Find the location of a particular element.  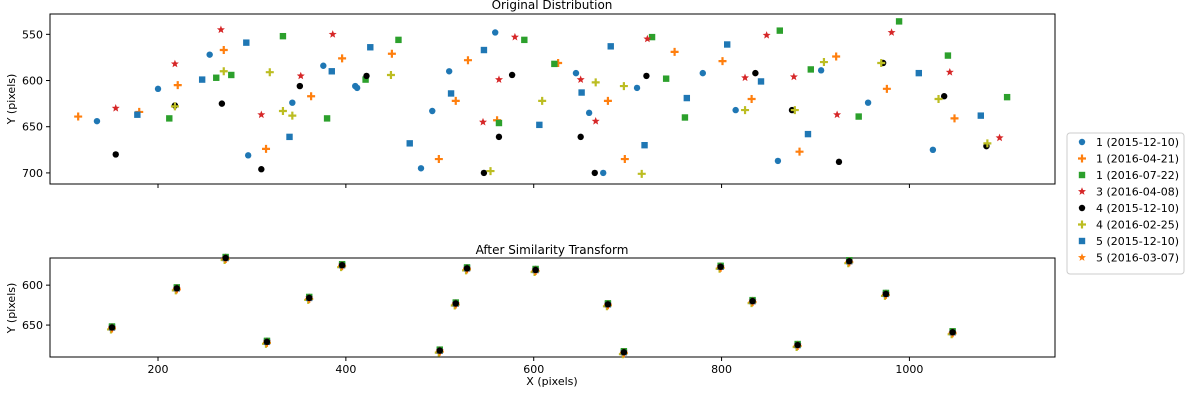

legend-label: 4 (2016-02-25) is located at coordinates (1137, 225).